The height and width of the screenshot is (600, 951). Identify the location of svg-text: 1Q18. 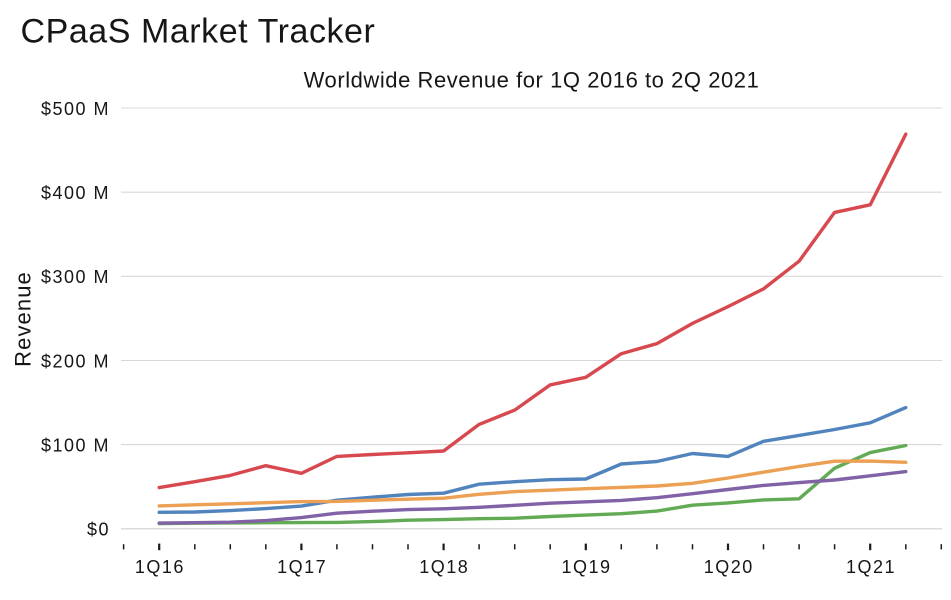
(444, 567).